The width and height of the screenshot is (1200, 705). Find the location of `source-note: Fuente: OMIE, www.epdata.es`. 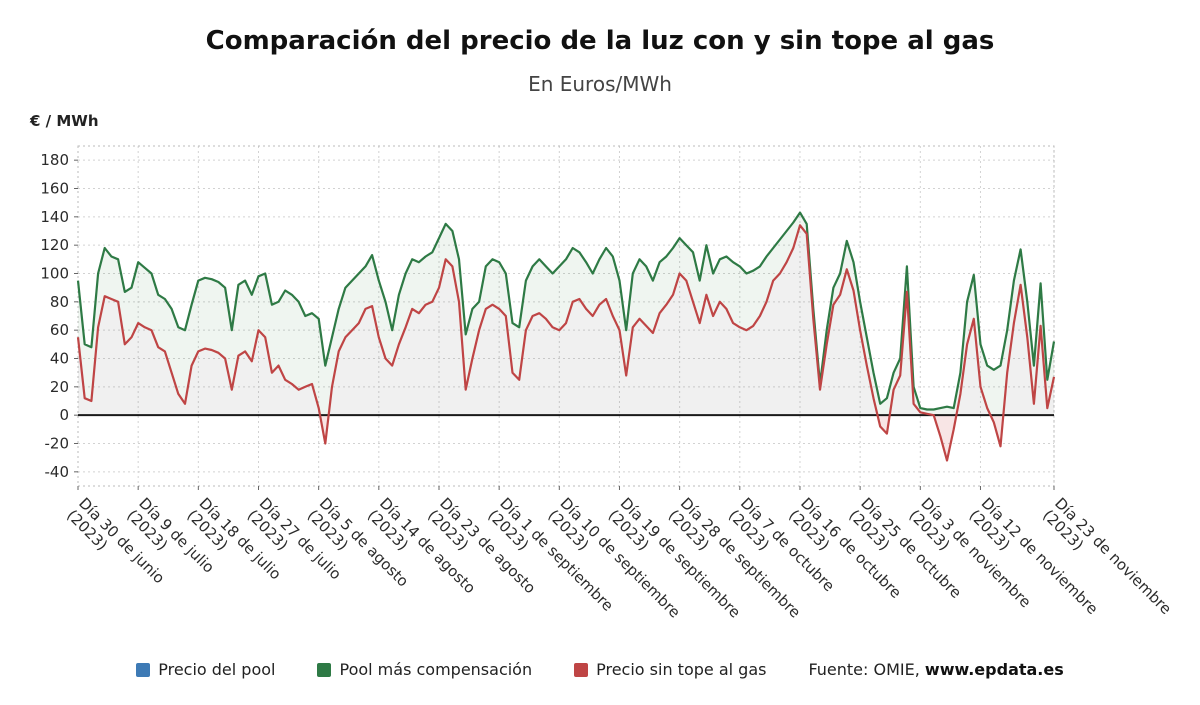

source-note: Fuente: OMIE, www.epdata.es is located at coordinates (935, 669).